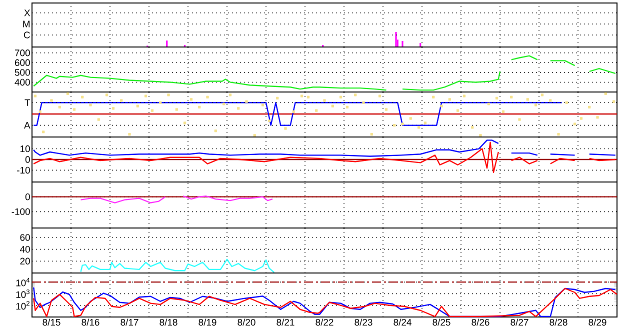  I want to click on ref-line-label: C, so click(27, 35).